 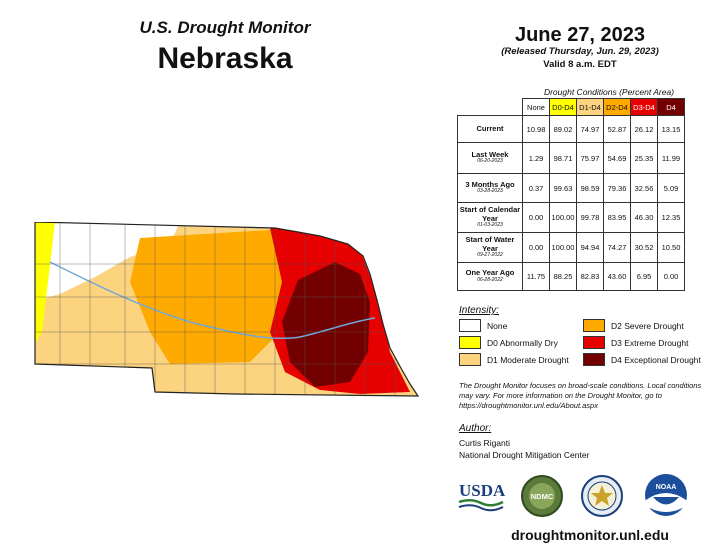 I want to click on noaa-logo: NOAA, so click(x=666, y=495).